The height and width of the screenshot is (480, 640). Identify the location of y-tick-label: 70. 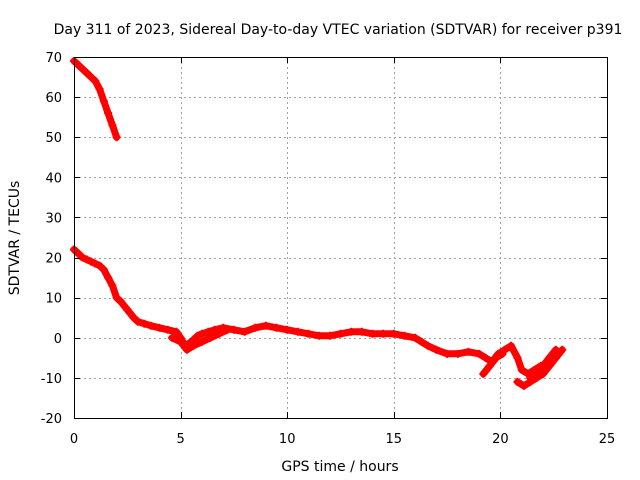
(53, 58).